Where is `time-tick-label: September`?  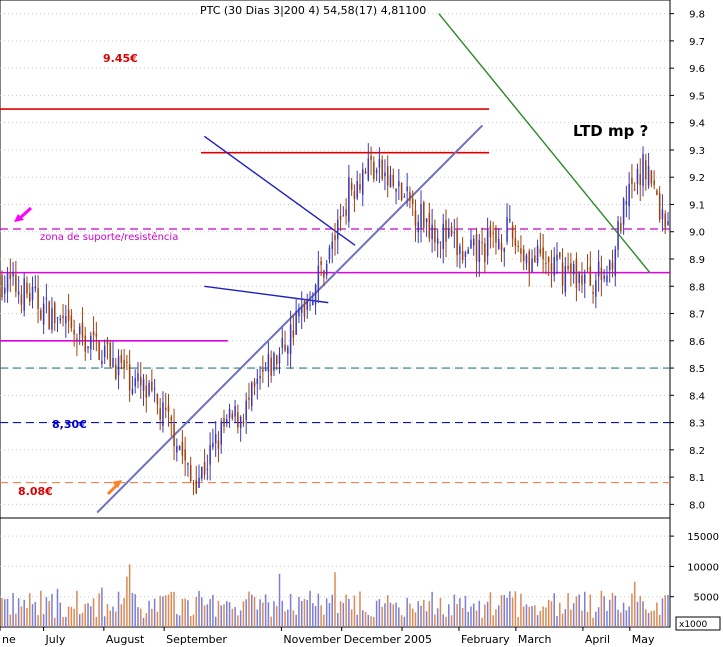
time-tick-label: September is located at coordinates (196, 639).